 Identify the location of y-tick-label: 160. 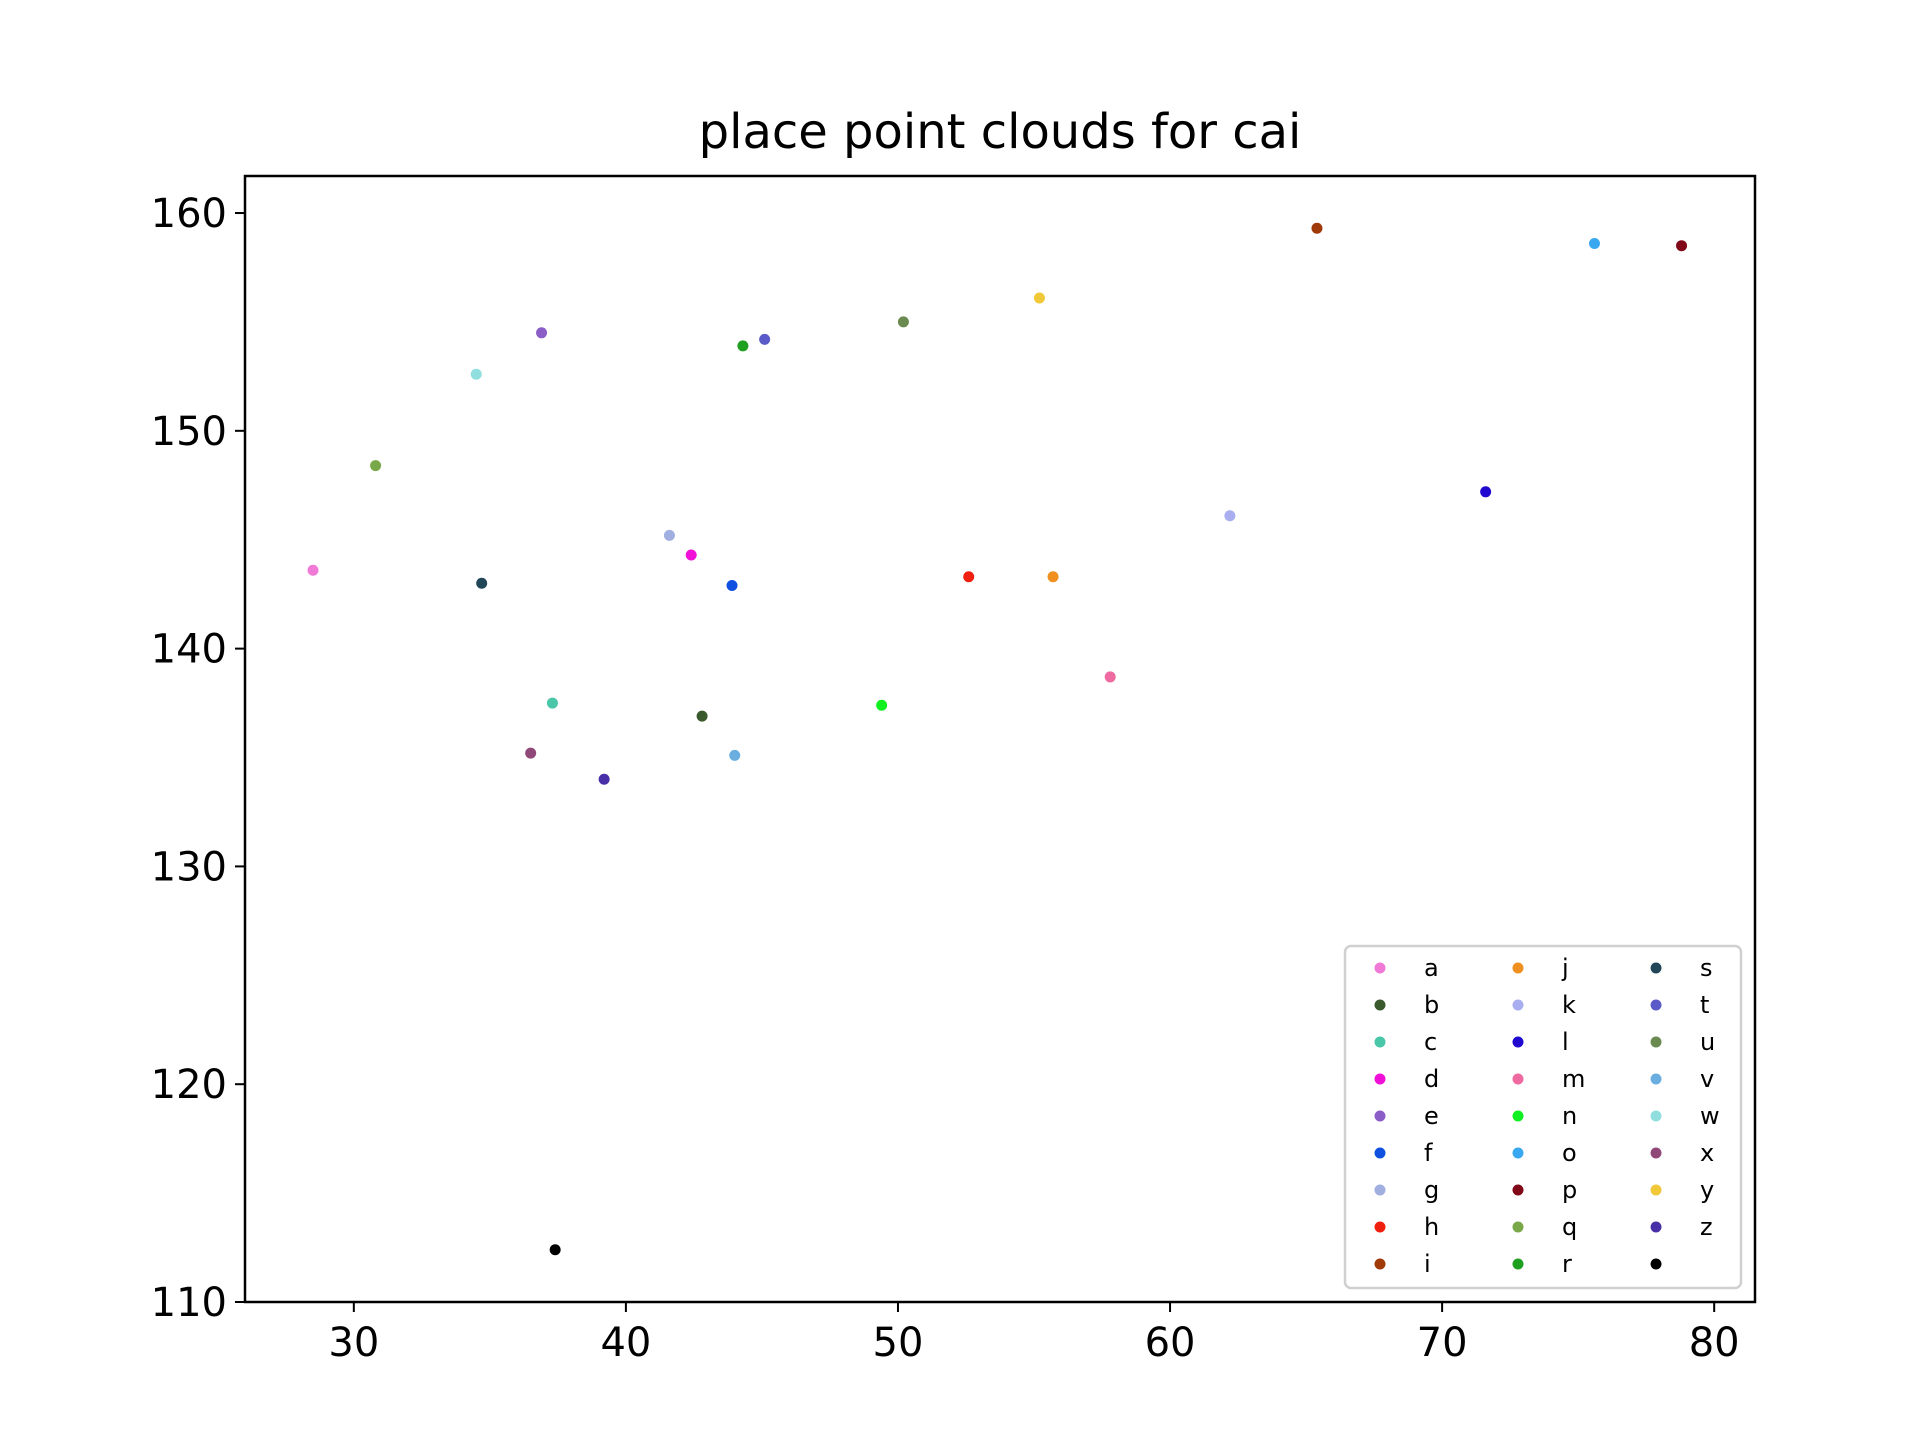
(189, 214).